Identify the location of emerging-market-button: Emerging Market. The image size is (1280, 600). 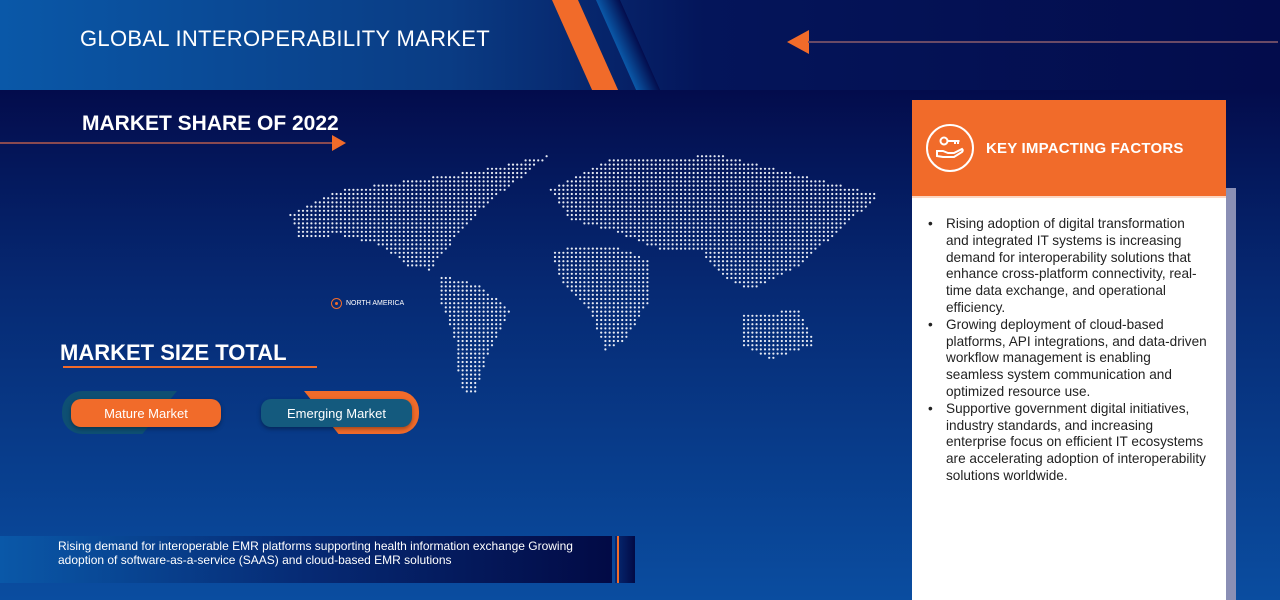
(336, 413).